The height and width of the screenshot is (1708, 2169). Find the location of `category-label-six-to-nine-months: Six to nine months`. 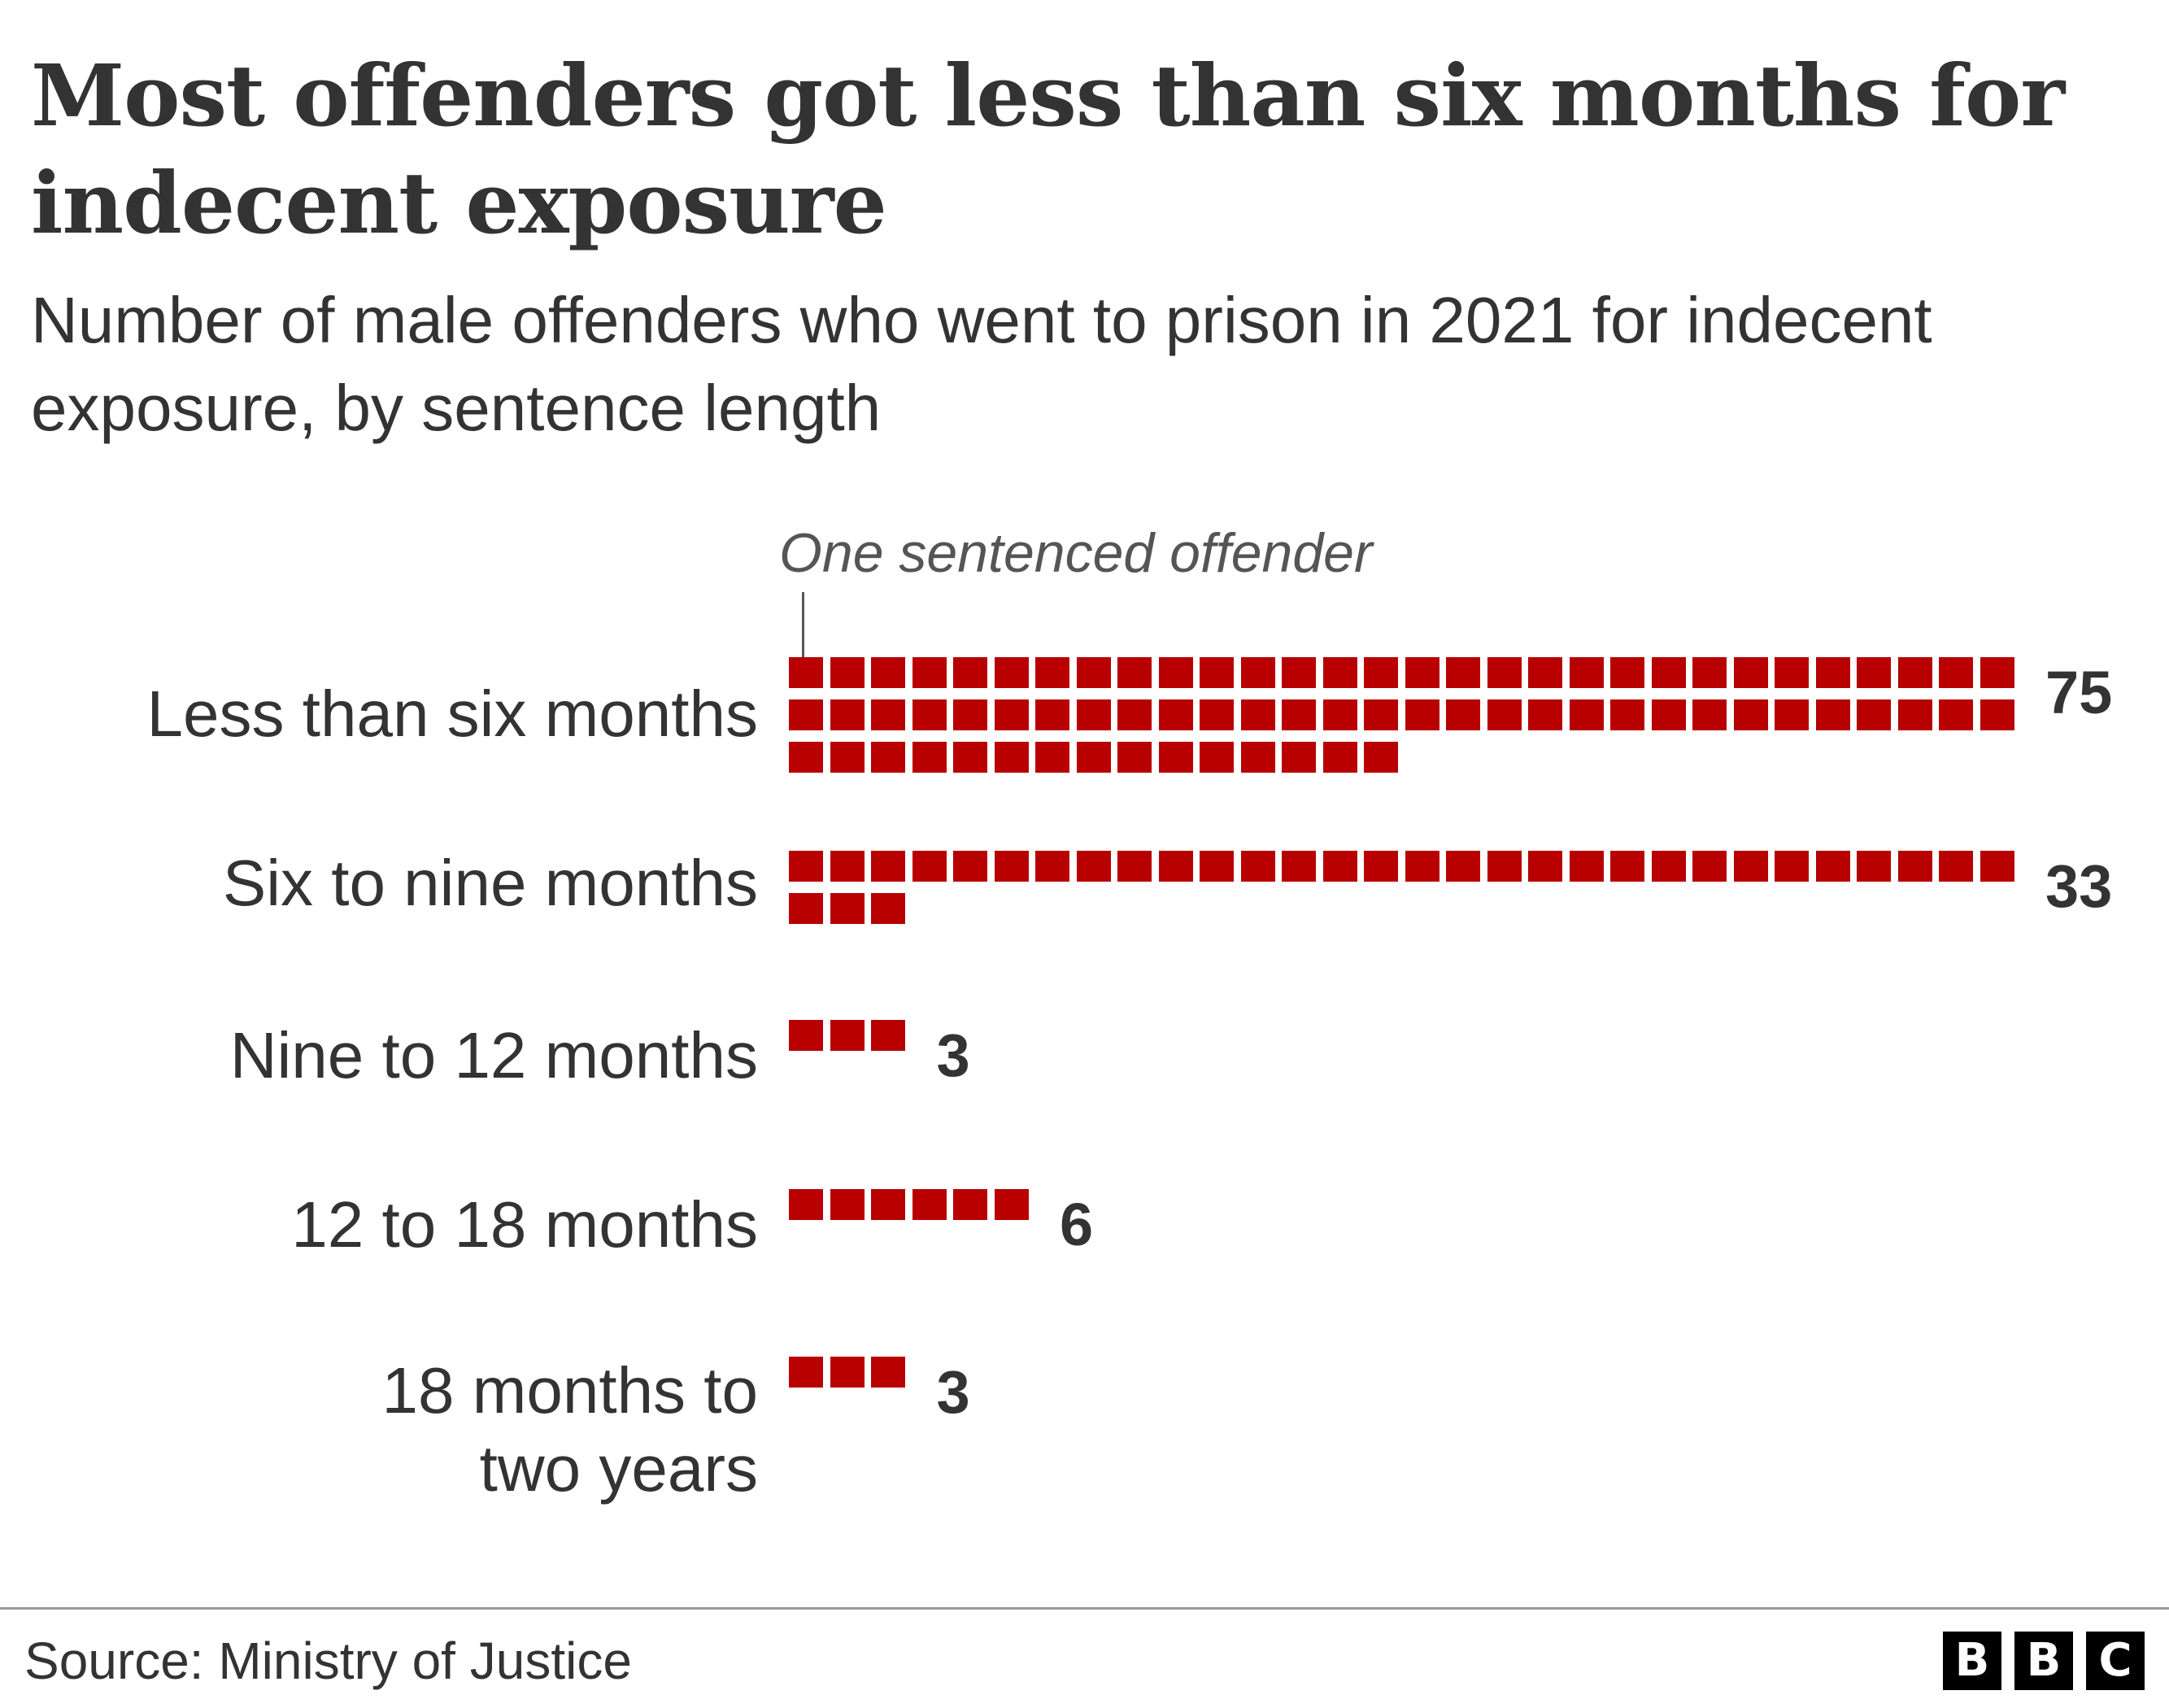

category-label-six-to-nine-months: Six to nine months is located at coordinates (490, 883).